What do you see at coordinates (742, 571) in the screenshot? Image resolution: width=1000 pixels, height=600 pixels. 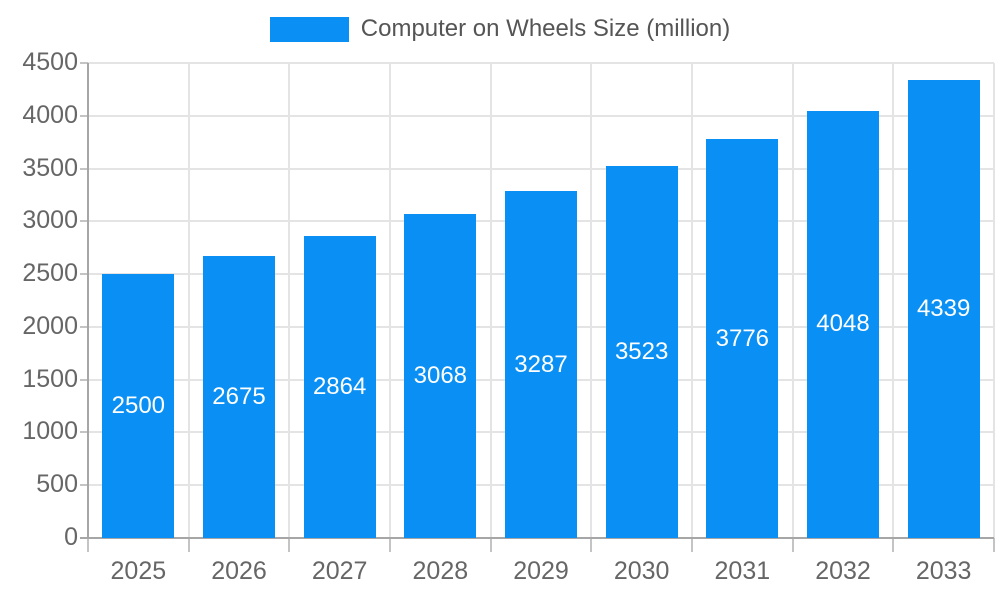 I see `x-axis-tick-label: 2031` at bounding box center [742, 571].